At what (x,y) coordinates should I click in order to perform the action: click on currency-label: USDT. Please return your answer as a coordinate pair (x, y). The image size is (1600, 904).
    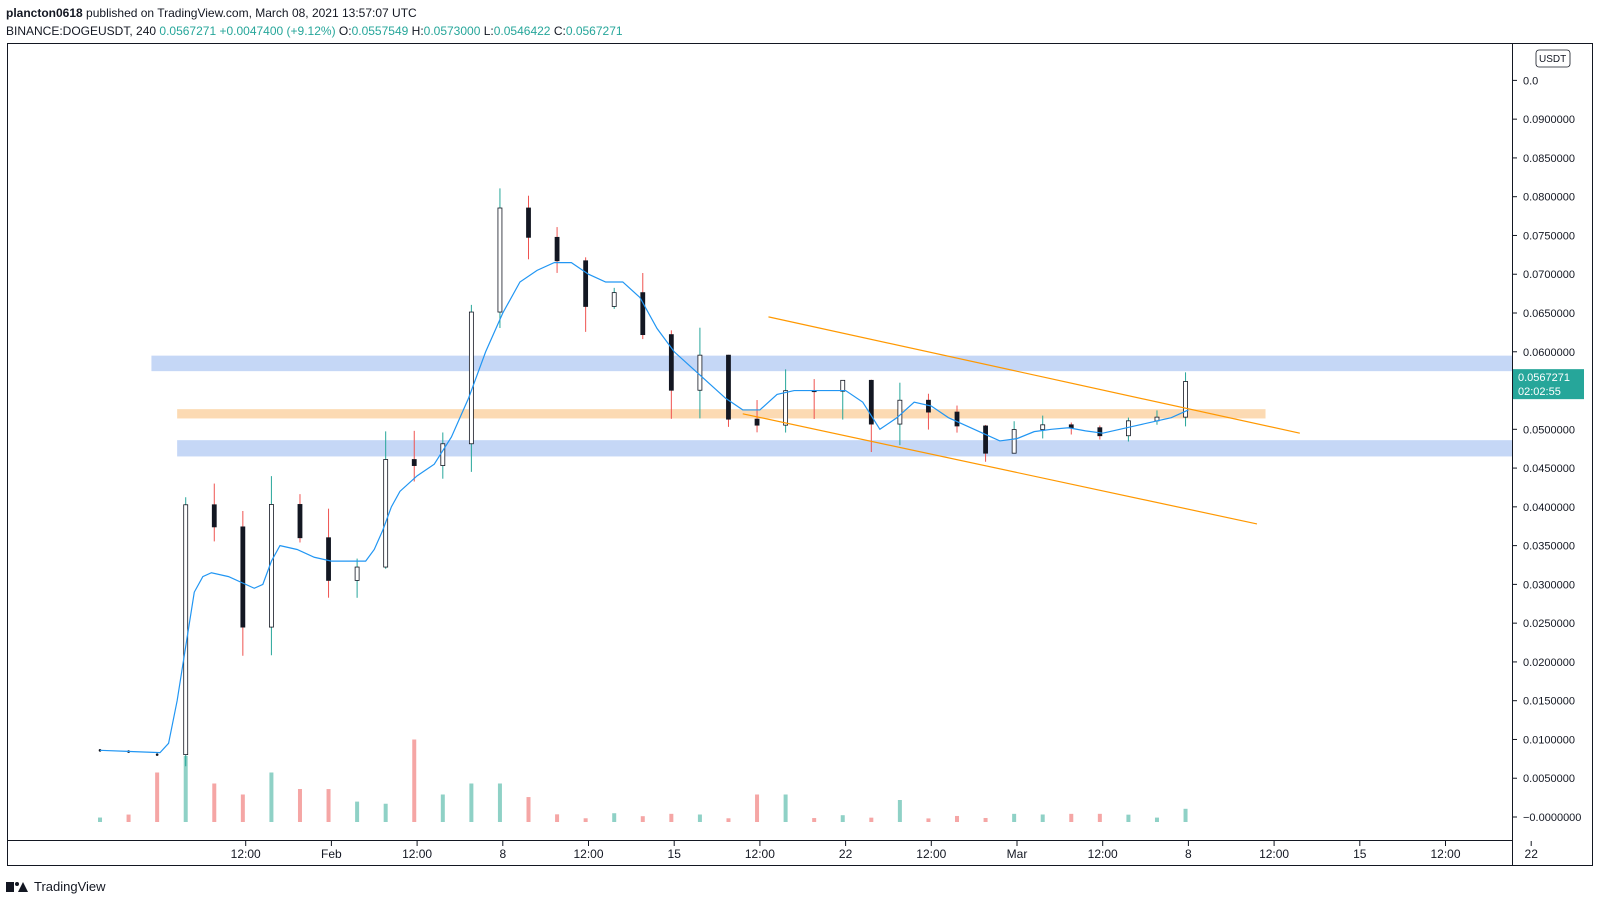
    Looking at the image, I should click on (1552, 59).